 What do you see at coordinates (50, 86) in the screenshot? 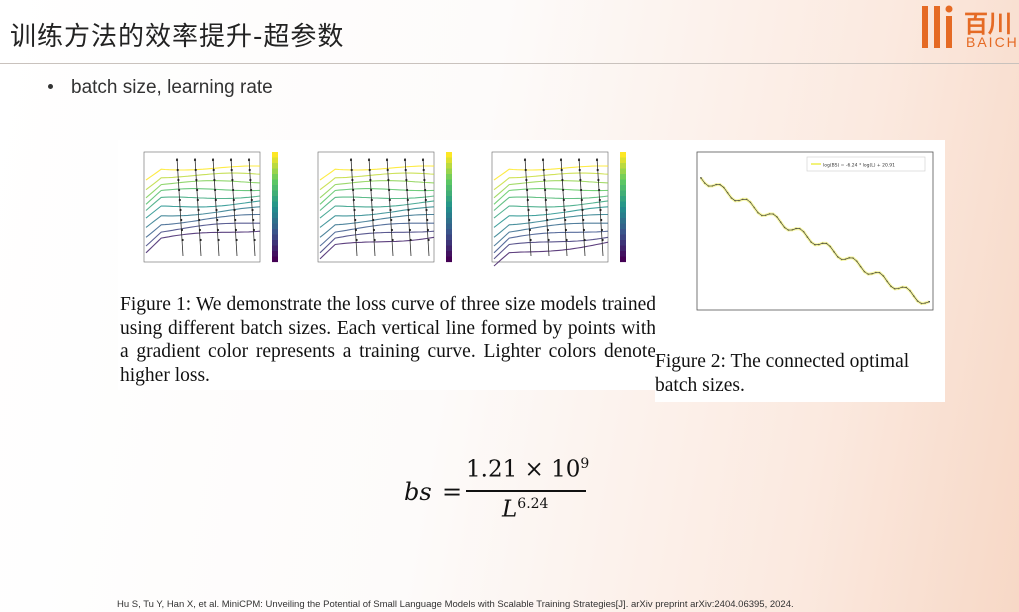
I see `bullet-dot-icon` at bounding box center [50, 86].